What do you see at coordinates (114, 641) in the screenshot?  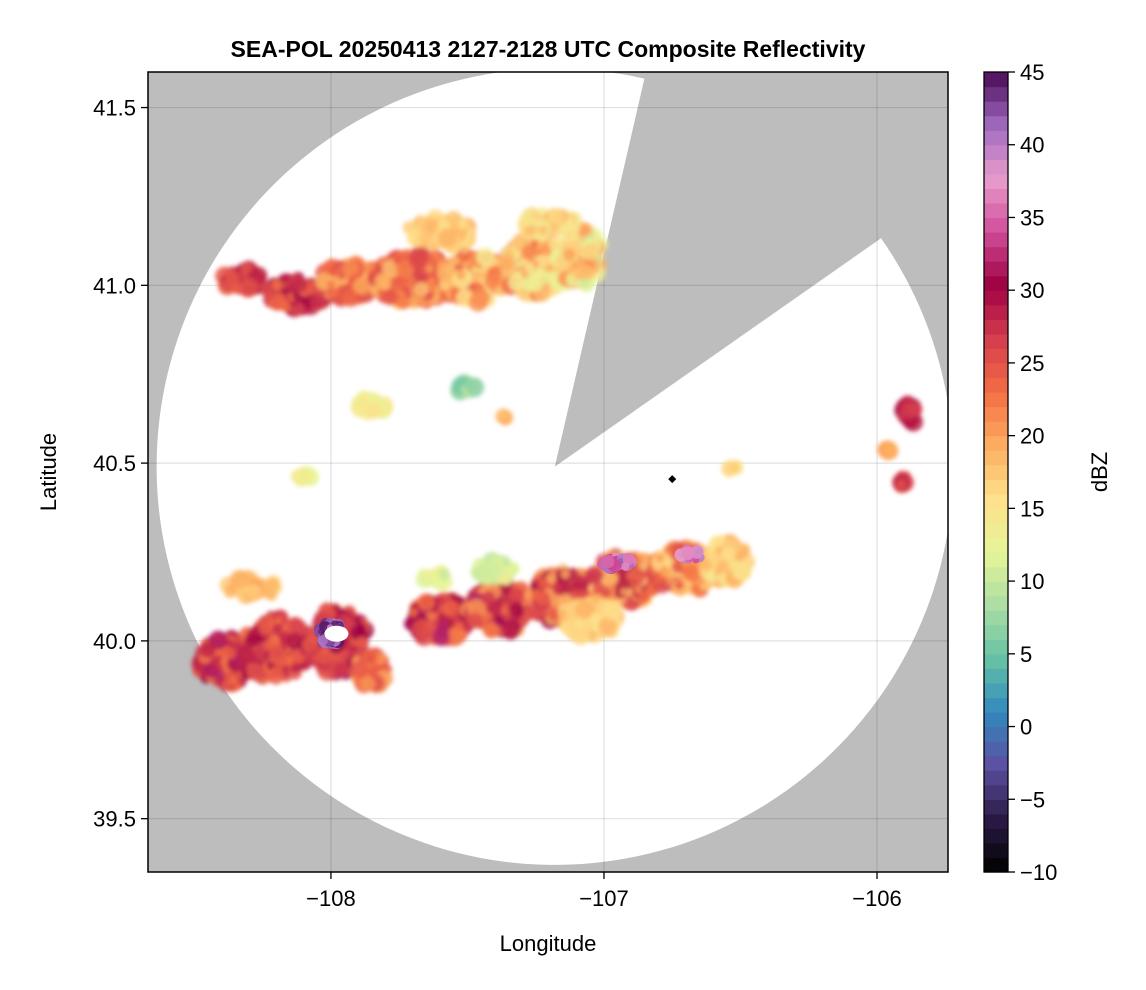 I see `y-tick-label: 40.0` at bounding box center [114, 641].